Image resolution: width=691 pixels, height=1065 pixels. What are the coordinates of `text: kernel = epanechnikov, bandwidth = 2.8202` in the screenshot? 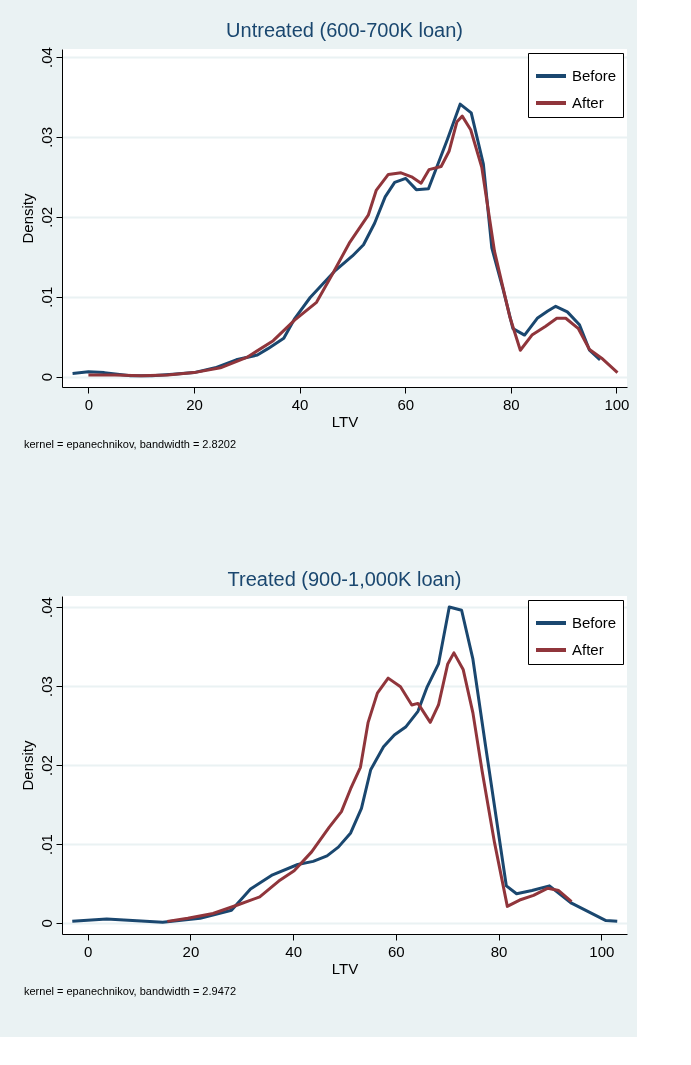 It's located at (130, 444).